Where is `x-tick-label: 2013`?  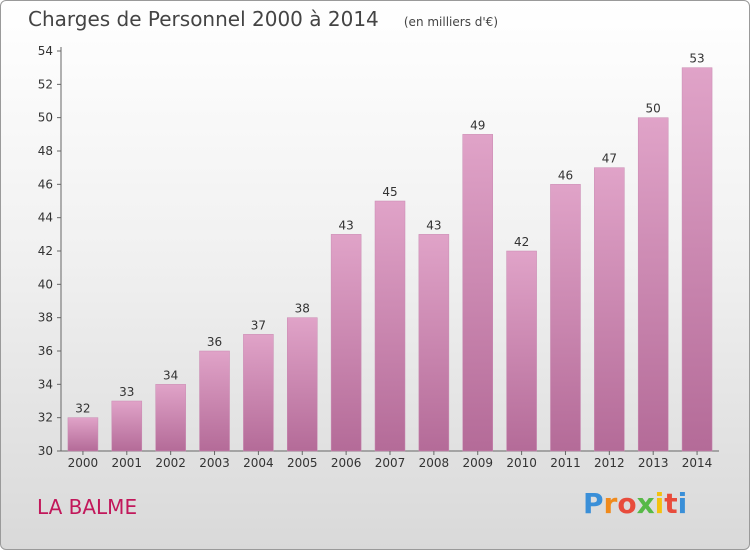
x-tick-label: 2013 is located at coordinates (653, 463).